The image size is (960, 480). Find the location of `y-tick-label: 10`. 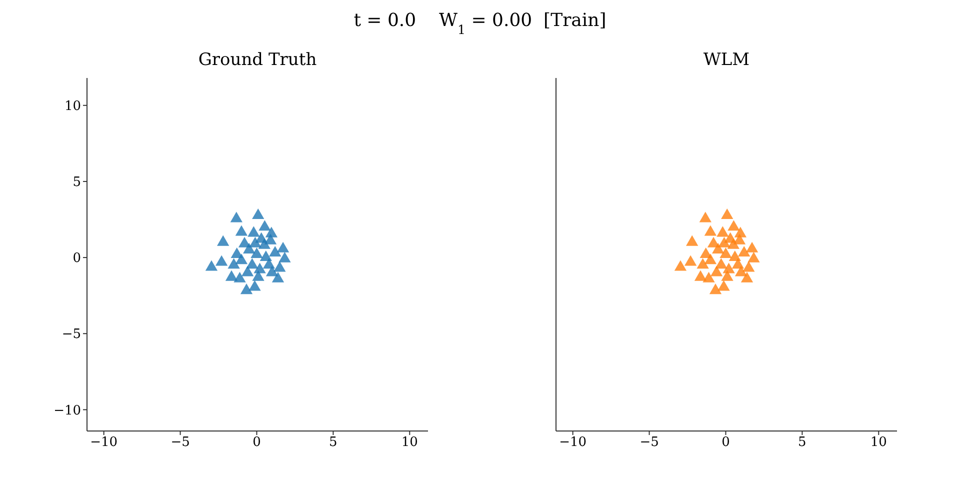

y-tick-label: 10 is located at coordinates (72, 106).